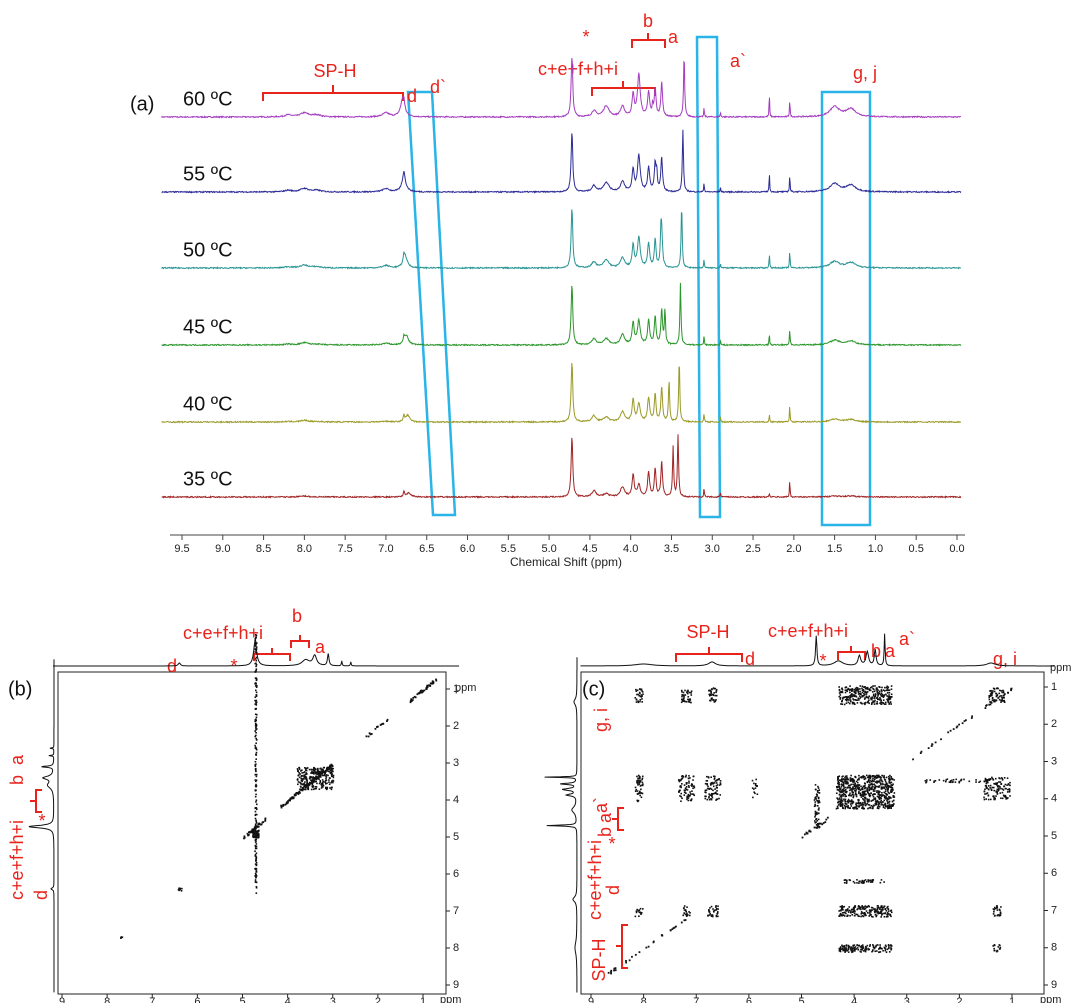  I want to click on y-tick-label: 8, so click(456, 948).